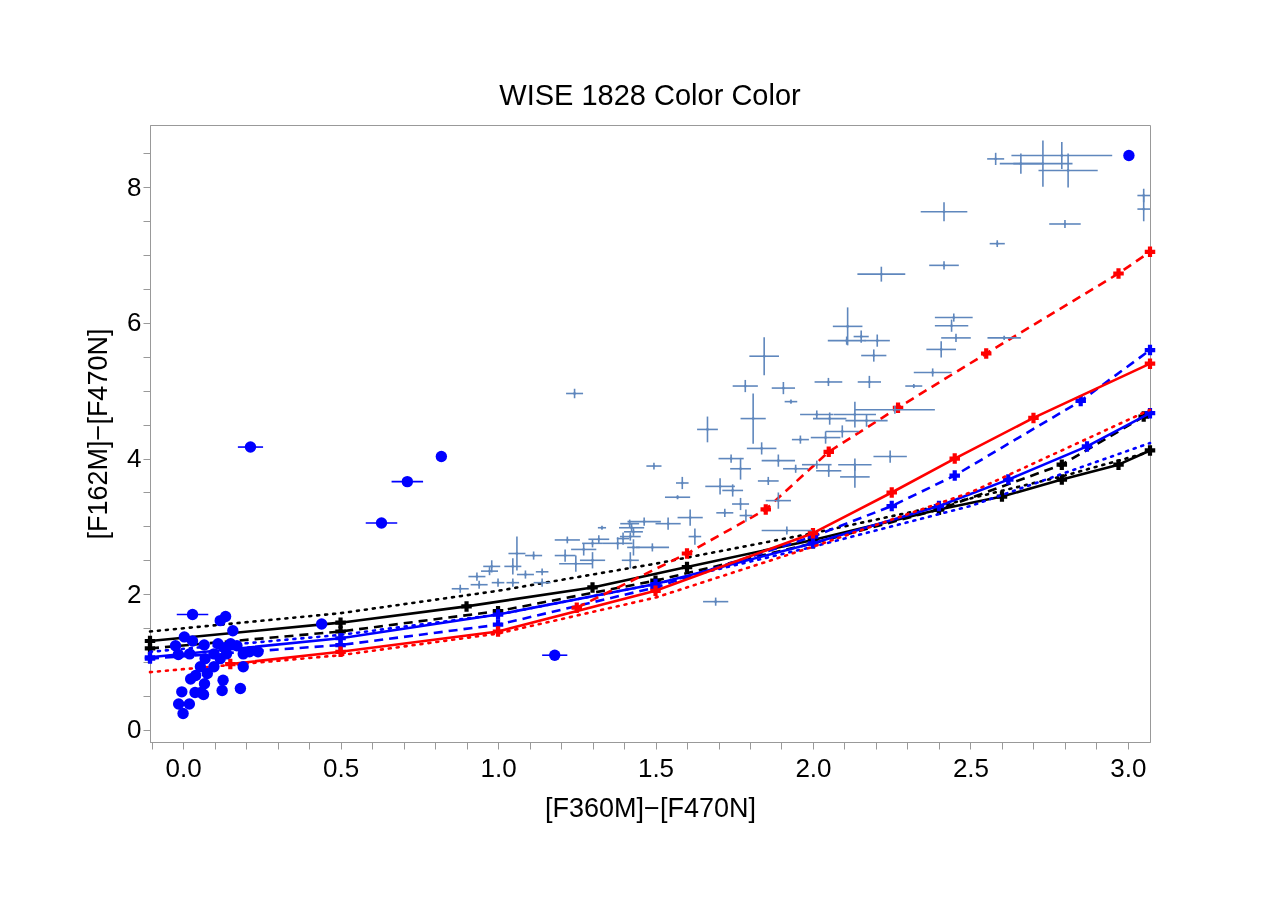 This screenshot has width=1275, height=915. What do you see at coordinates (971, 767) in the screenshot?
I see `x-tick-label: 2.5` at bounding box center [971, 767].